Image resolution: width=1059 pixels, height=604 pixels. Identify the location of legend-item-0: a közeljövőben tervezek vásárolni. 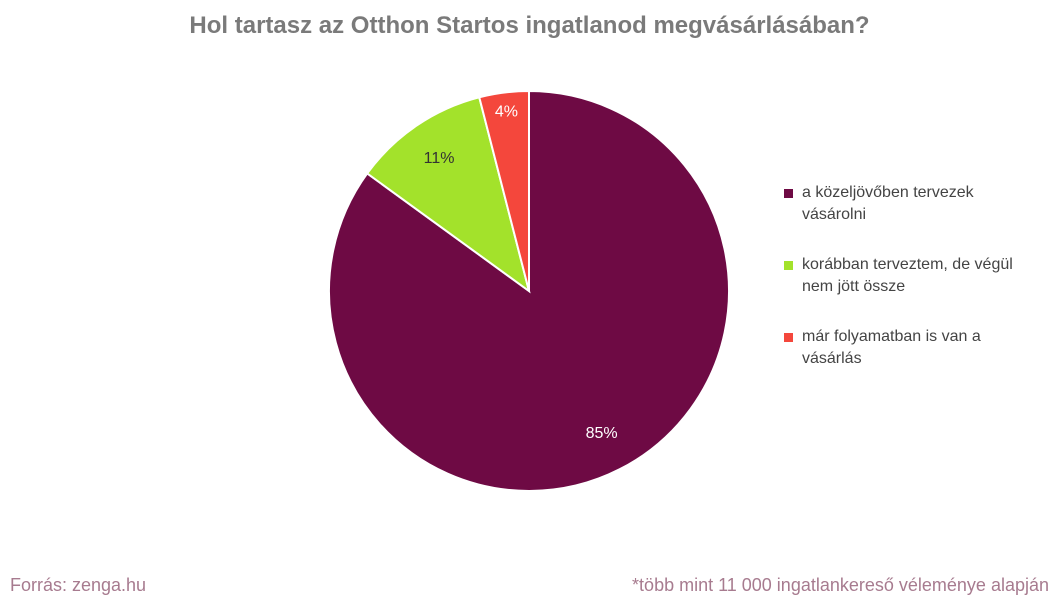
(910, 204).